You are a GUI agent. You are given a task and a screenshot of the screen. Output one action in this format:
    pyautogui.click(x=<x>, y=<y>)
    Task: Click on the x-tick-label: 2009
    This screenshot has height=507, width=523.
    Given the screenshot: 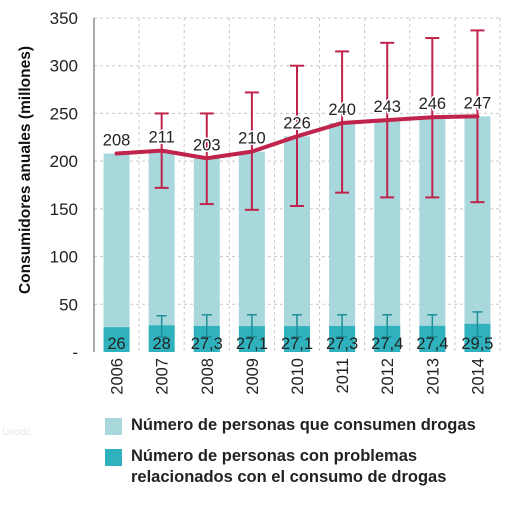 What is the action you would take?
    pyautogui.click(x=253, y=376)
    